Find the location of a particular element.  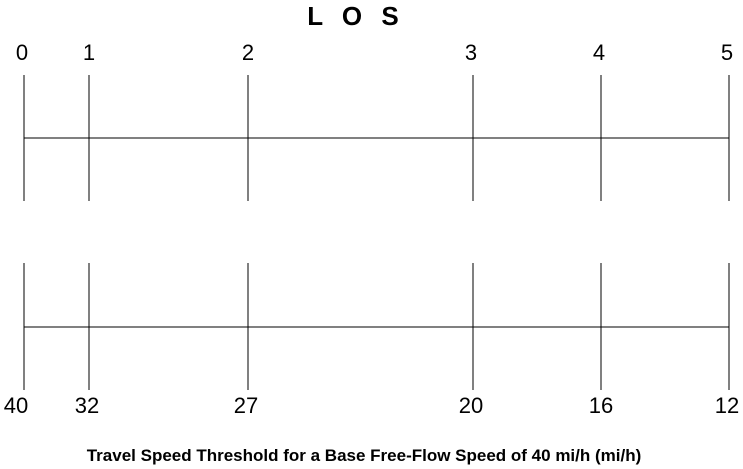

speed-label-0: 40 is located at coordinates (16, 405).